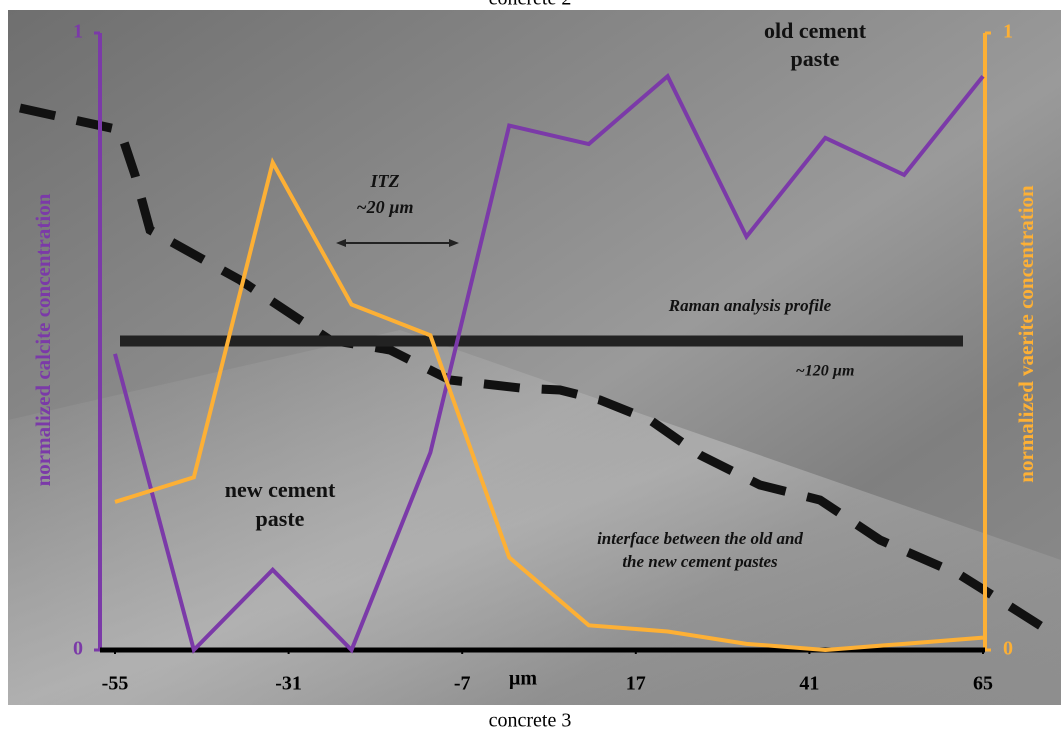 The image size is (1061, 735). Describe the element at coordinates (384, 207) in the screenshot. I see `annotation: ~20 µm` at that location.